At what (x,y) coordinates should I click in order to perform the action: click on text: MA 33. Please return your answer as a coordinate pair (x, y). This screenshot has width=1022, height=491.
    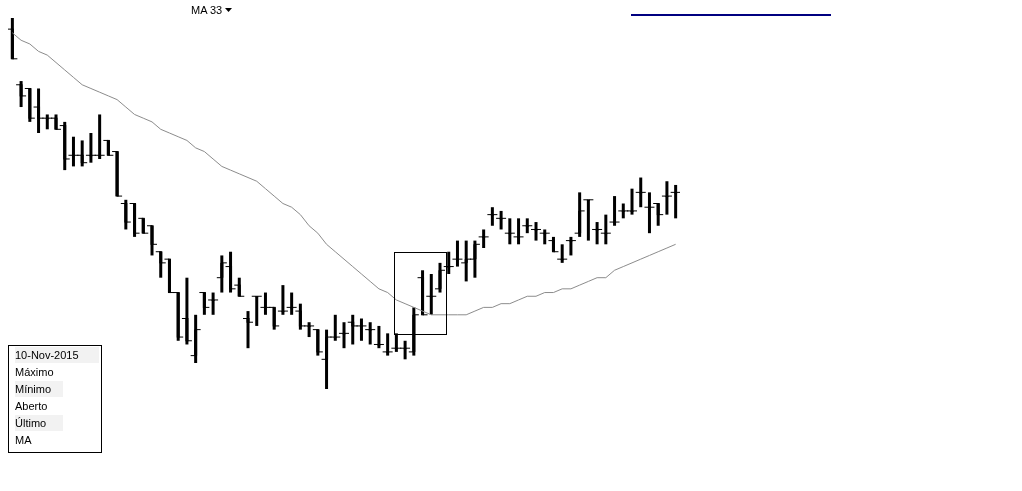
    Looking at the image, I should click on (207, 10).